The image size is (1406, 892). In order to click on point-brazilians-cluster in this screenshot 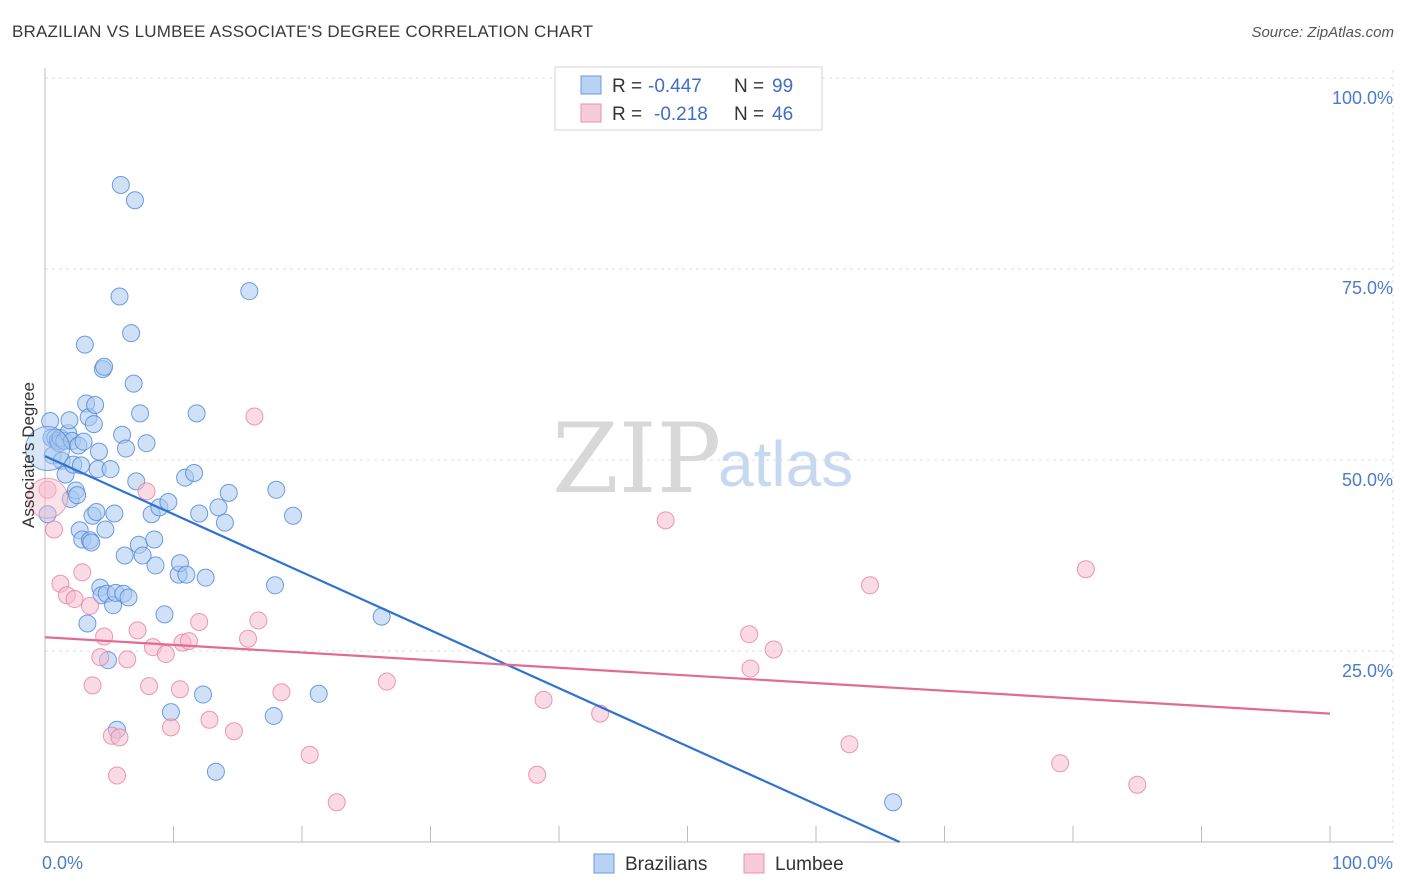, I will do `click(48, 449)`.